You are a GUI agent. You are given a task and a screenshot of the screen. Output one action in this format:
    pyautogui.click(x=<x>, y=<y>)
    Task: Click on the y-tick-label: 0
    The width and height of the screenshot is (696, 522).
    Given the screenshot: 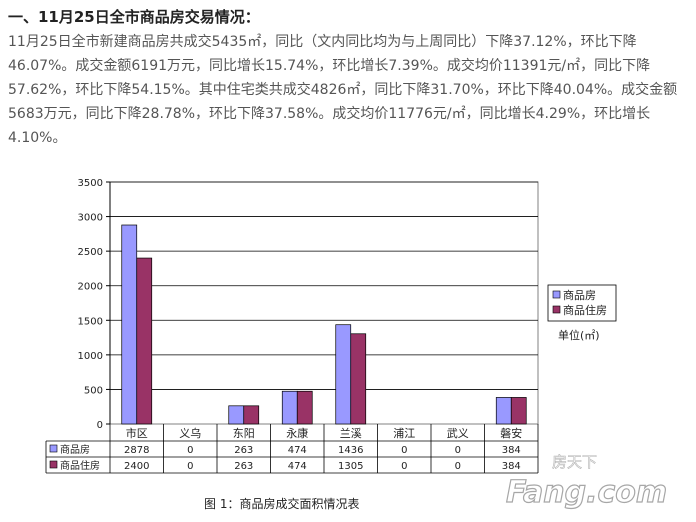 What is the action you would take?
    pyautogui.click(x=100, y=425)
    